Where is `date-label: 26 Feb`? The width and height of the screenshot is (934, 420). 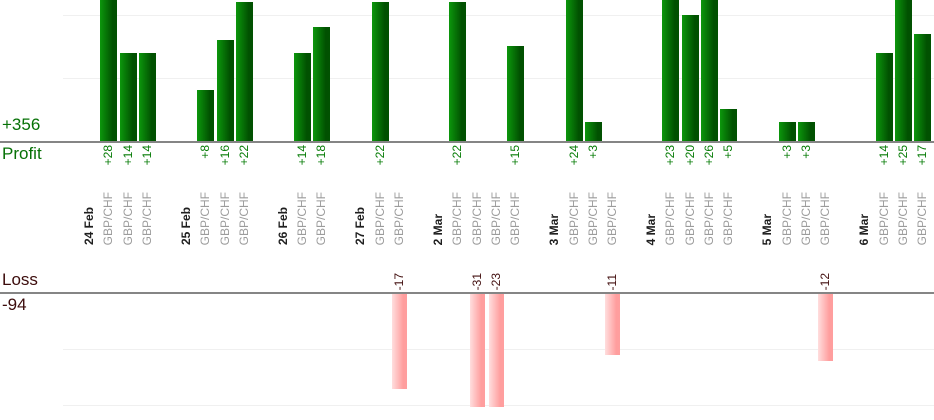
date-label: 26 Feb is located at coordinates (282, 225).